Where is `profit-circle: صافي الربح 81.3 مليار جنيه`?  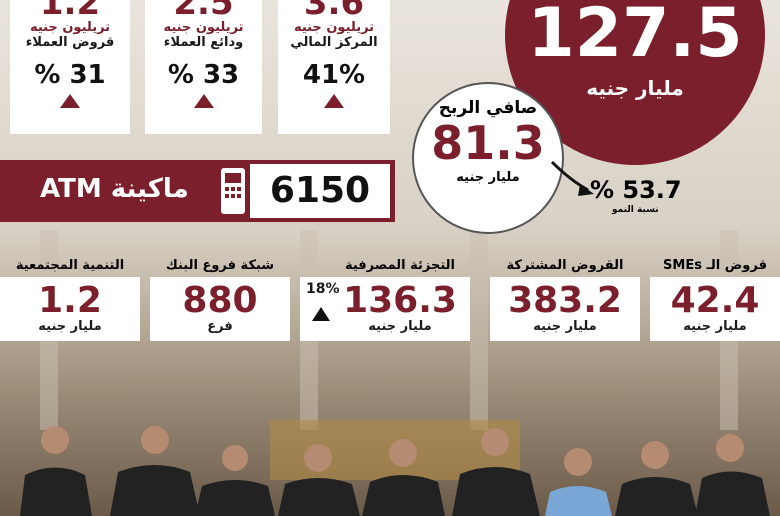 profit-circle: صافي الربح 81.3 مليار جنيه is located at coordinates (488, 158).